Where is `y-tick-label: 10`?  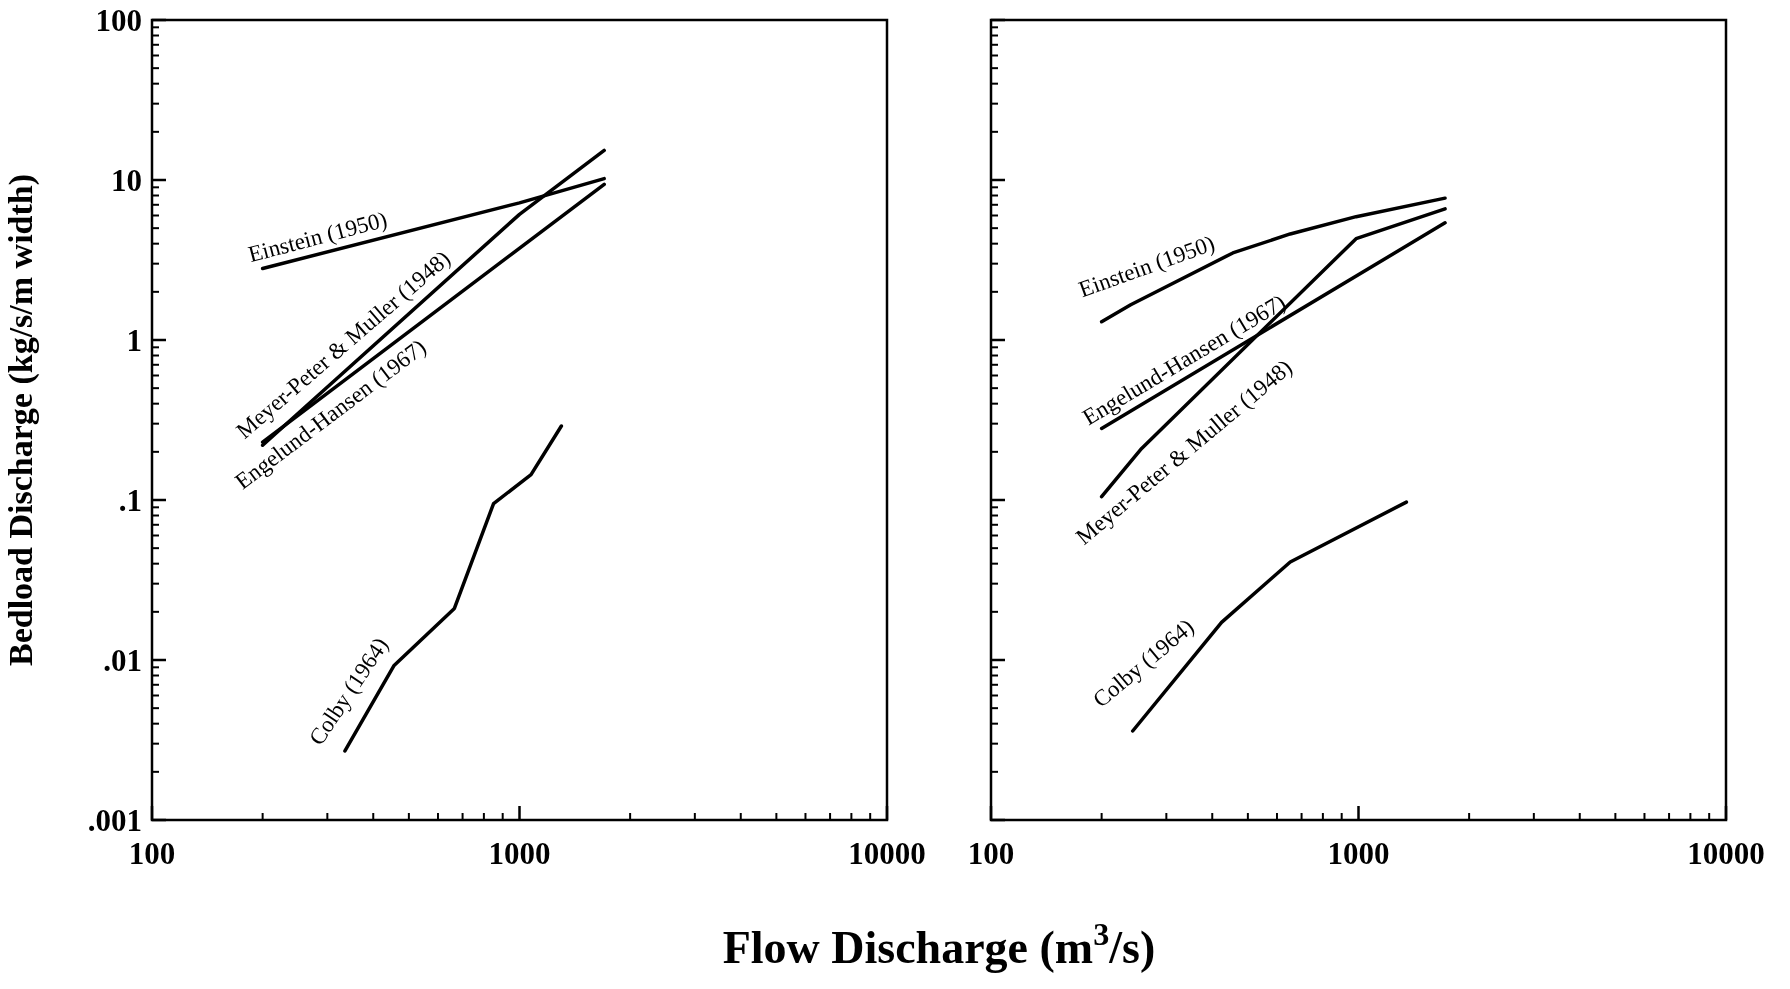 y-tick-label: 10 is located at coordinates (126, 180).